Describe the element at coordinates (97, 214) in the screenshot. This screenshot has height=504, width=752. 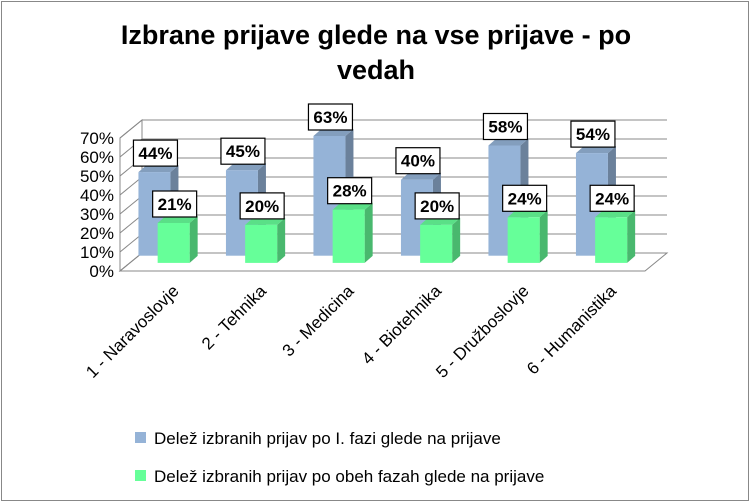
I see `y-tick-label: 30%` at that location.